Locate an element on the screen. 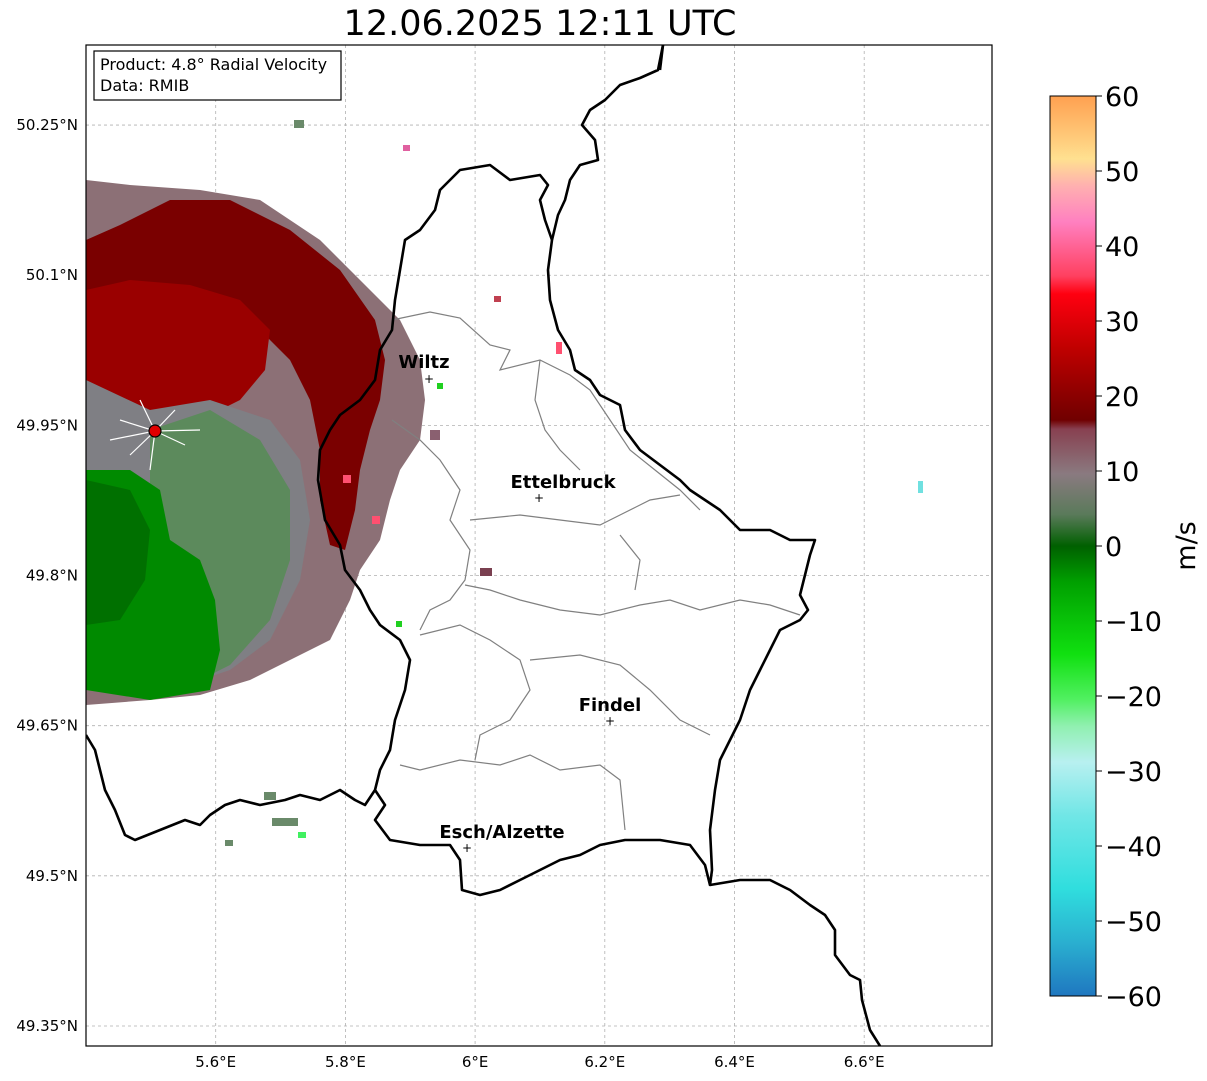  echo-receding-core is located at coordinates (178, 355).